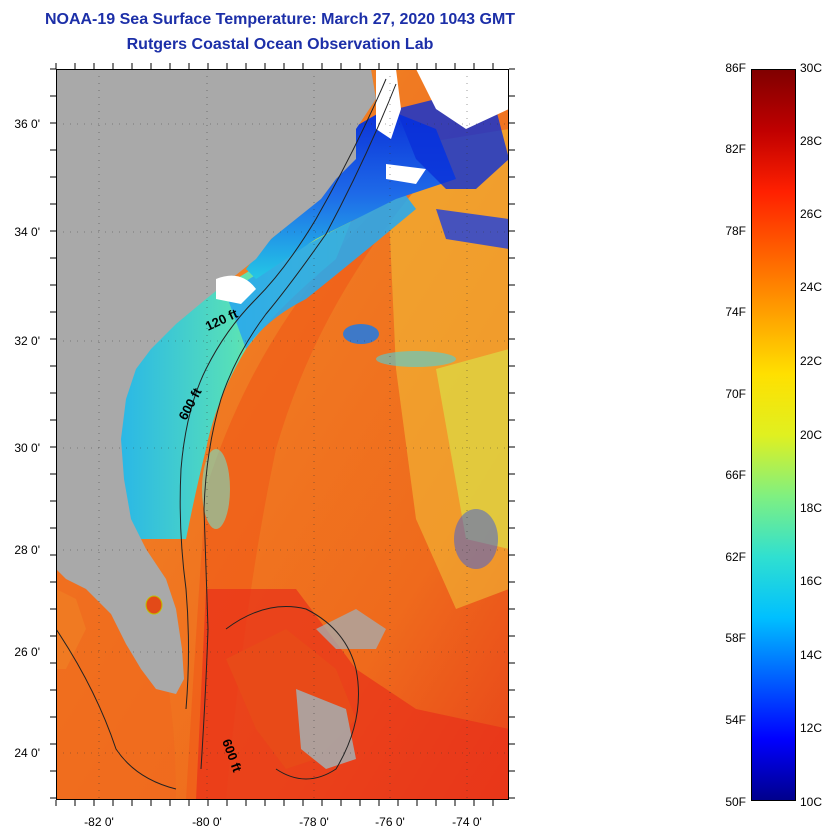  Describe the element at coordinates (207, 822) in the screenshot. I see `lon-label-80: -80 0'` at that location.